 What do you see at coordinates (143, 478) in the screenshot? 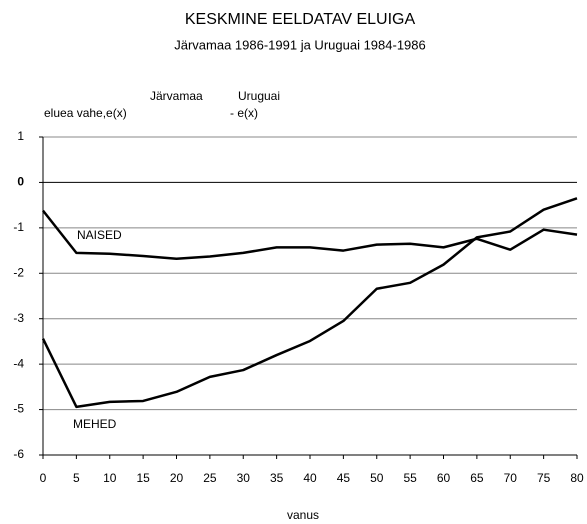
I see `x-tick-label: 15` at bounding box center [143, 478].